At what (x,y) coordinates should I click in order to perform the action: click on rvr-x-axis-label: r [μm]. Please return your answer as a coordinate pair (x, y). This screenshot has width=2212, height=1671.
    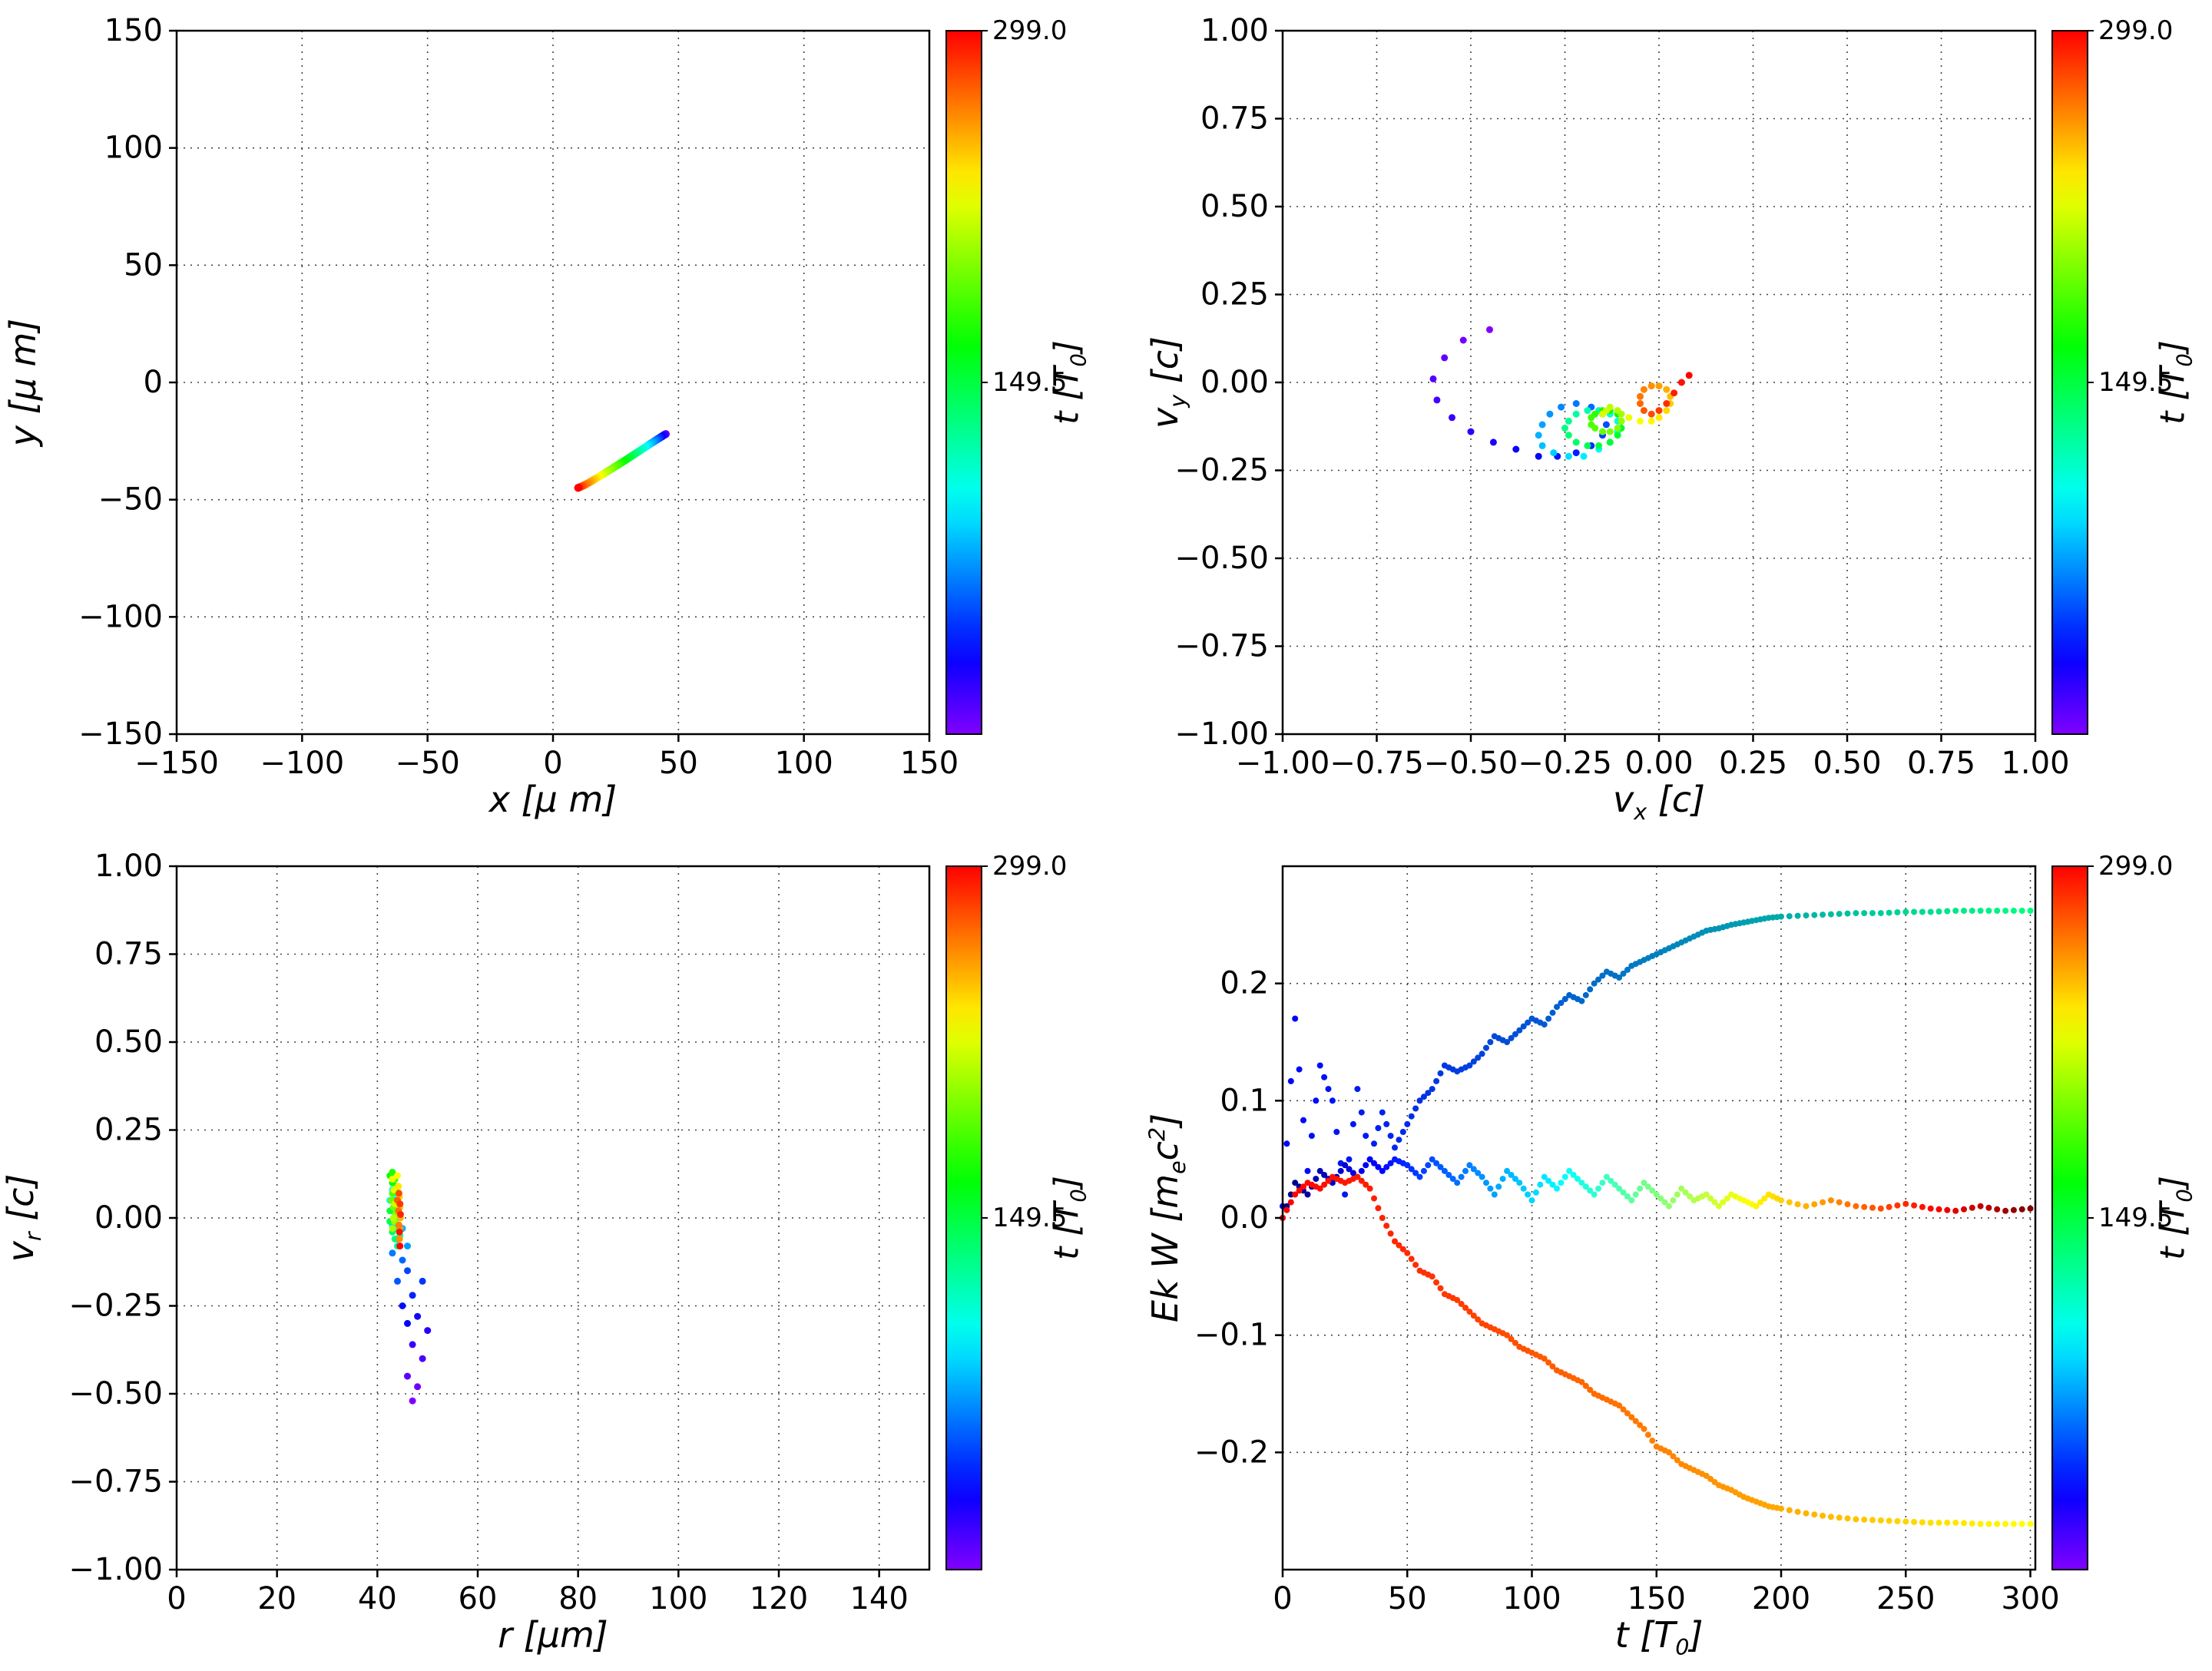
    Looking at the image, I should click on (553, 1635).